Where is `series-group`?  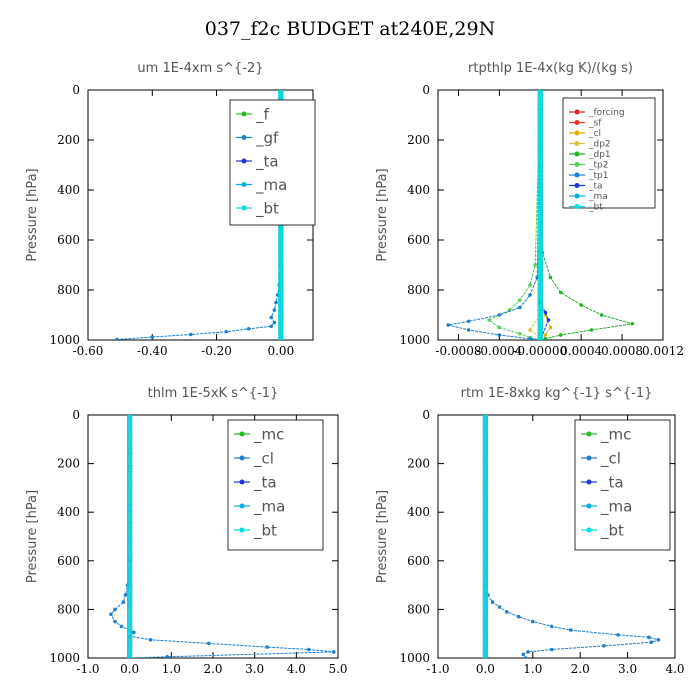 series-group is located at coordinates (571, 536).